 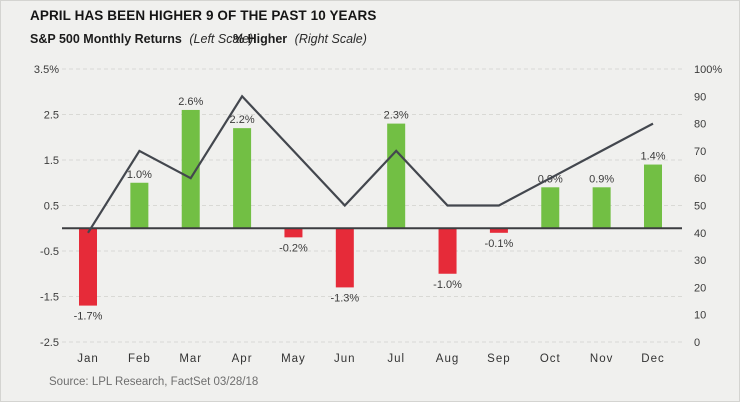 What do you see at coordinates (498, 359) in the screenshot?
I see `month-label-sep: Sep` at bounding box center [498, 359].